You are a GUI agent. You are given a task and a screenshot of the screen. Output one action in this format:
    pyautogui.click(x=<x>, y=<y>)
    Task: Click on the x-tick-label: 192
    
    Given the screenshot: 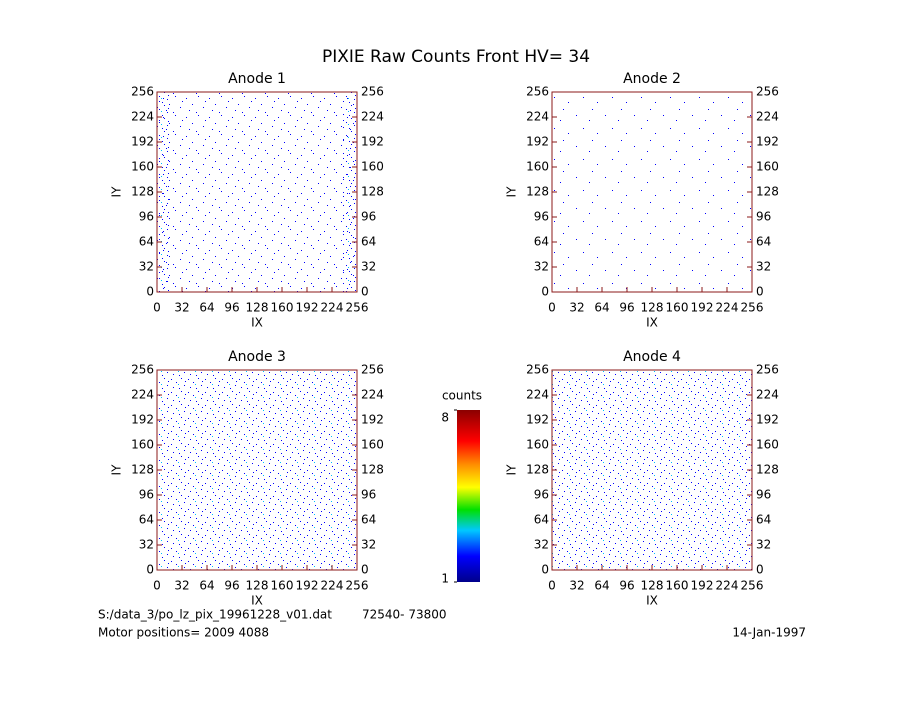 What is the action you would take?
    pyautogui.click(x=307, y=586)
    